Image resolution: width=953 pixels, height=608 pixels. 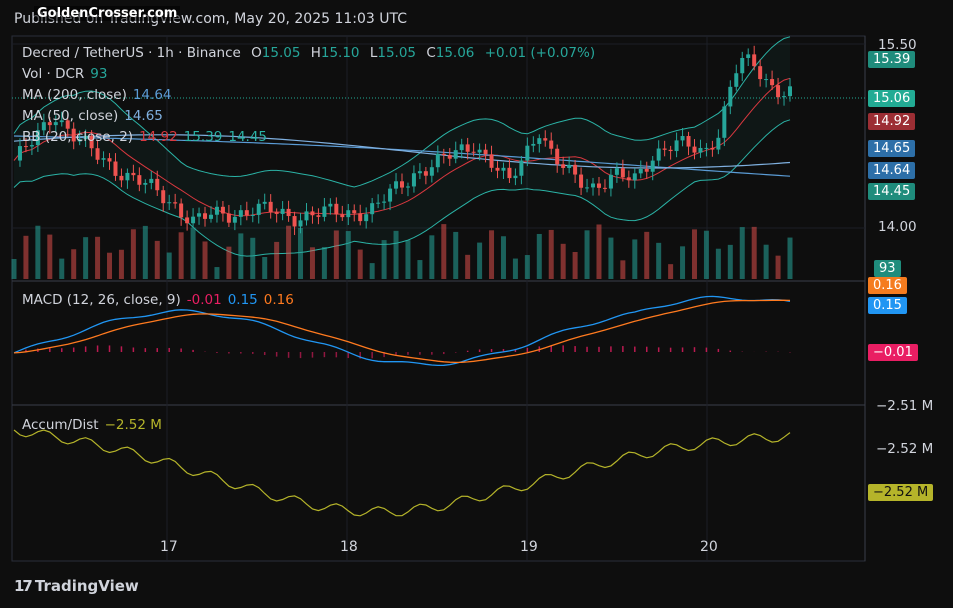 What do you see at coordinates (540, 53) in the screenshot?
I see `change-value: +0.01 (+0.07%)` at bounding box center [540, 53].